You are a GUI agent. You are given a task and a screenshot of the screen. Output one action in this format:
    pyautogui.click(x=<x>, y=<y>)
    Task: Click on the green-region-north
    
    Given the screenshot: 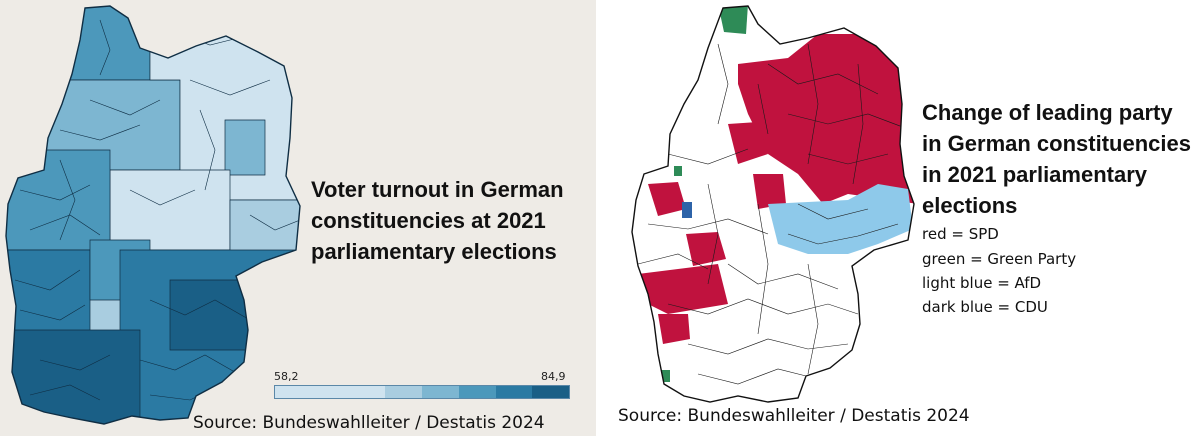 What is the action you would take?
    pyautogui.click(x=733, y=20)
    